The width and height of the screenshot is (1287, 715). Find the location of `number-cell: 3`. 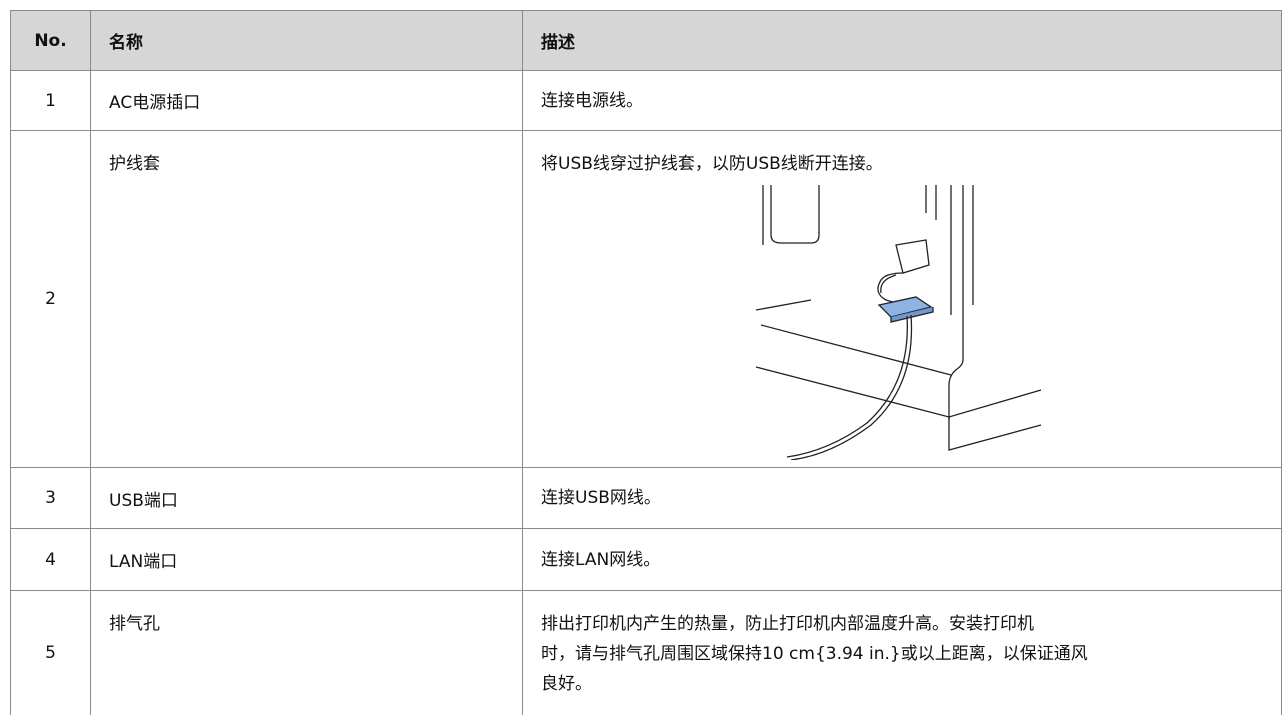

number-cell: 3 is located at coordinates (50, 498).